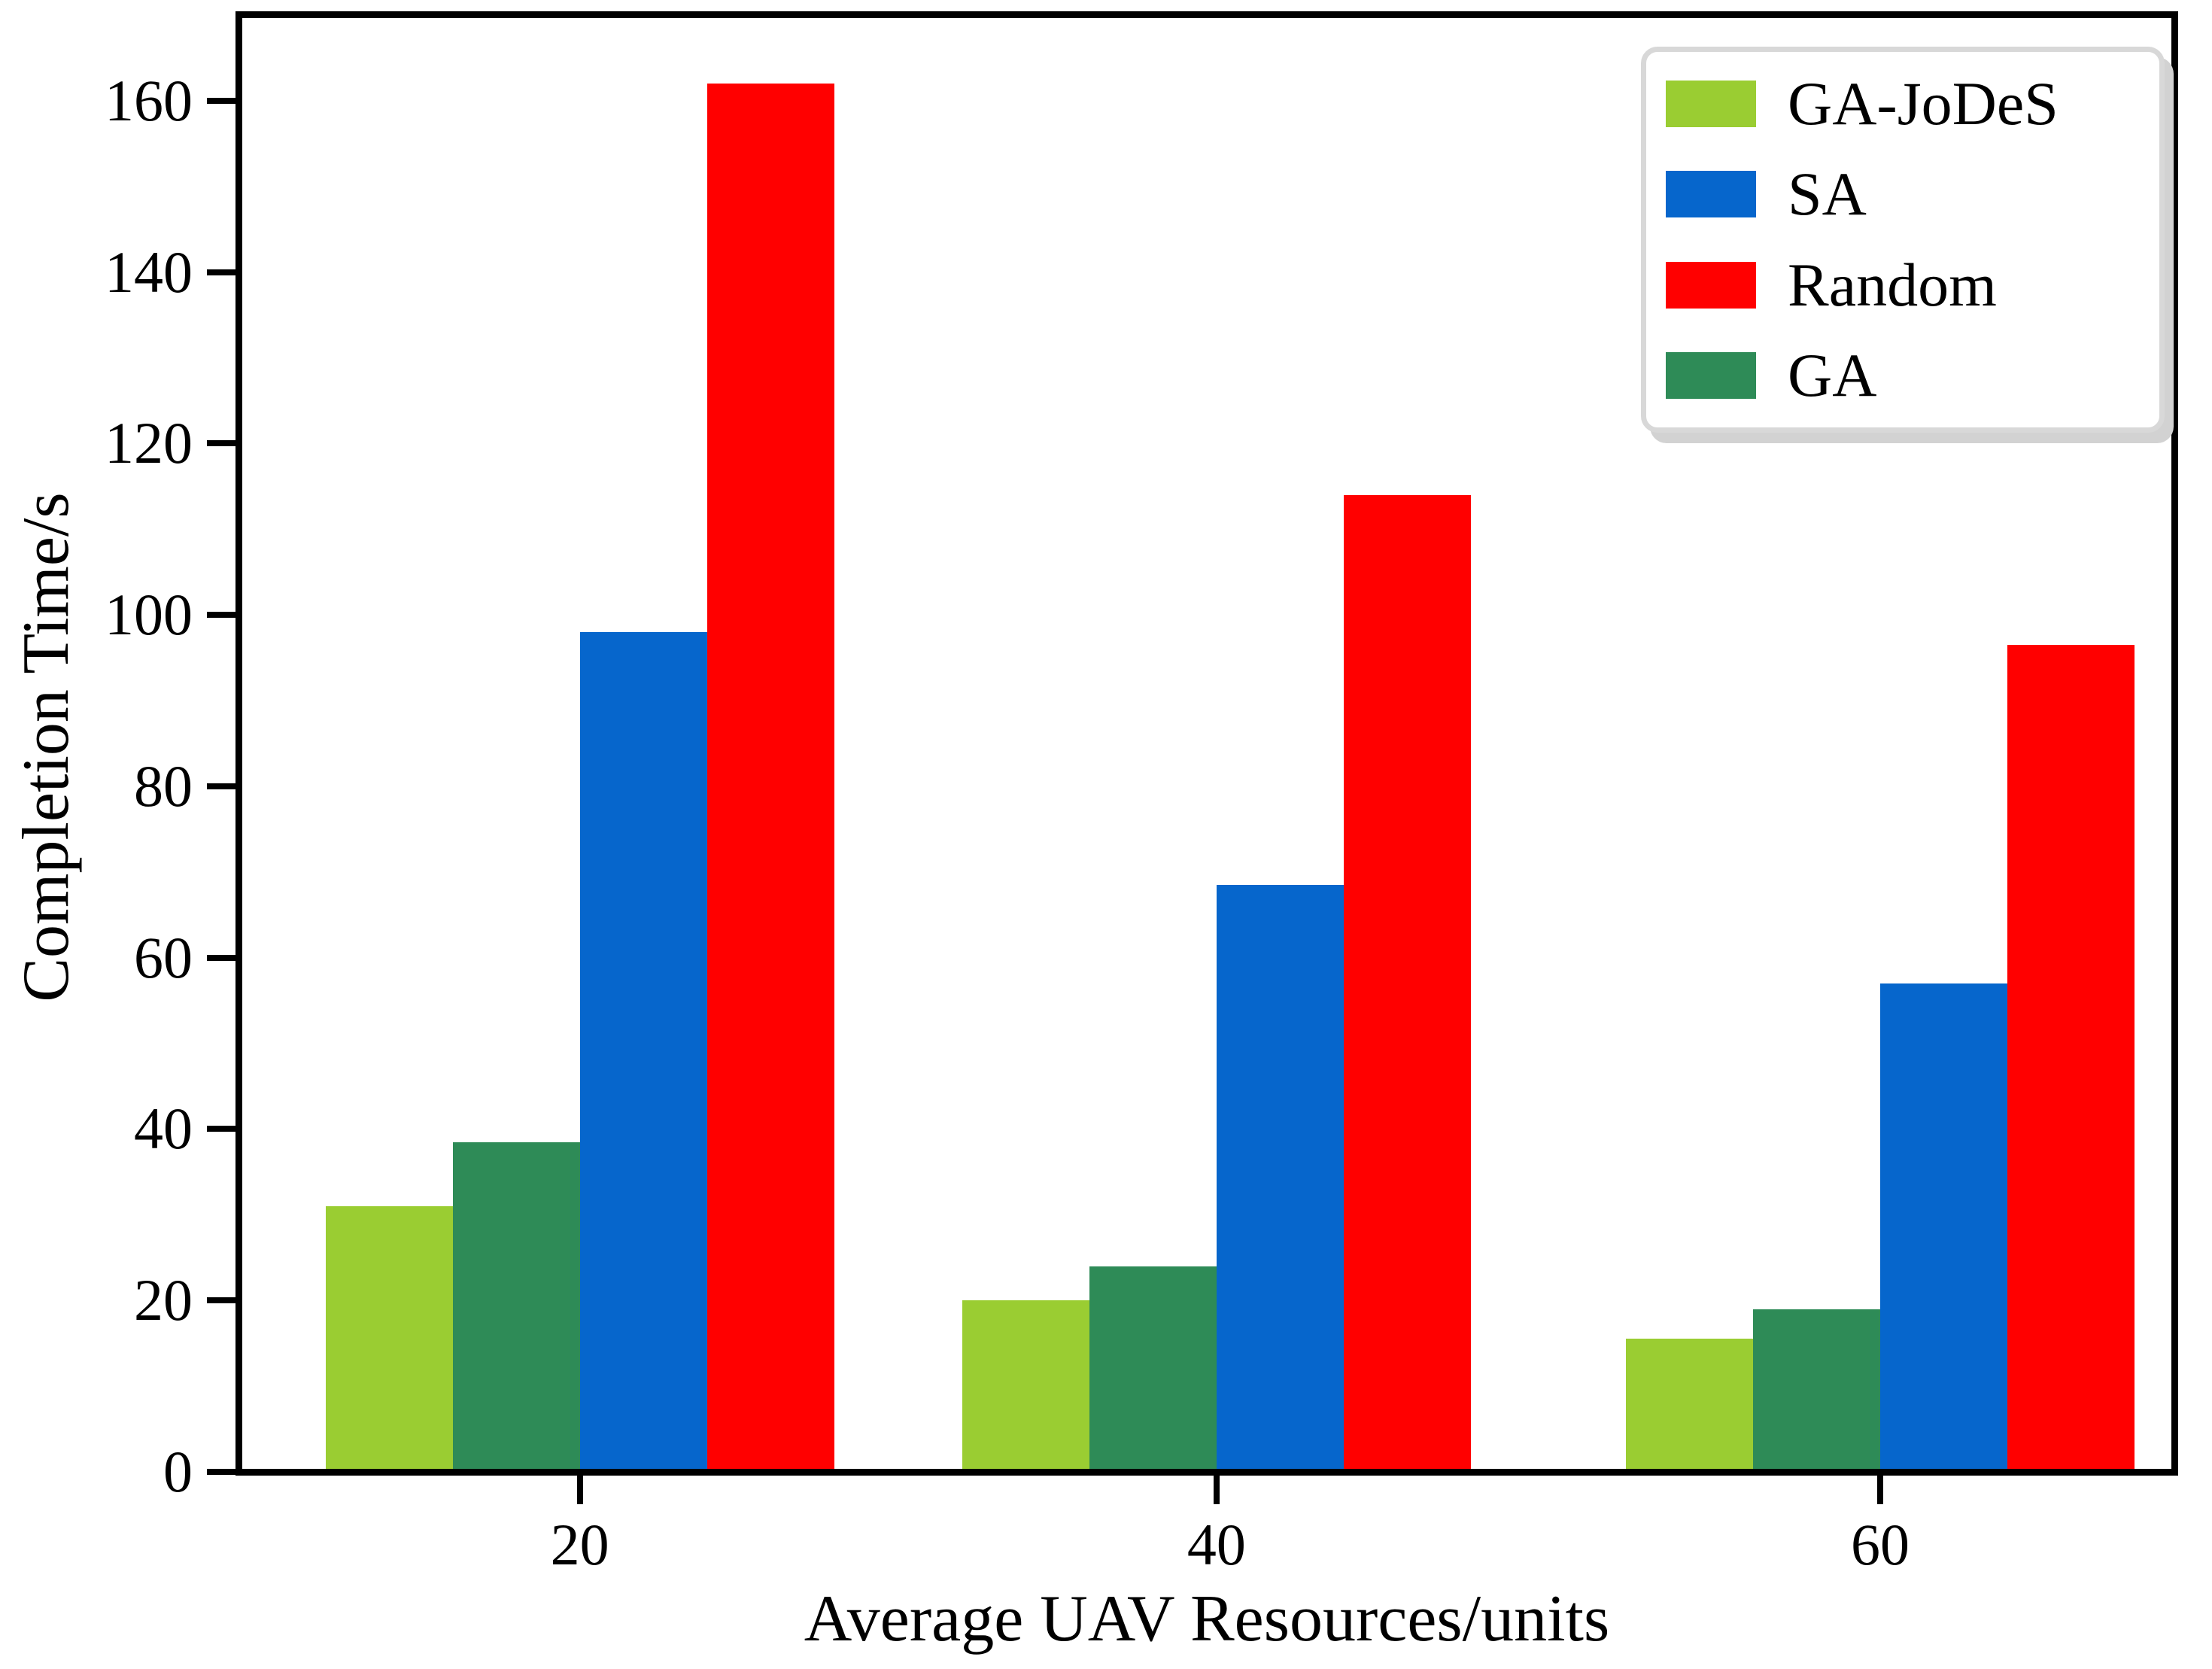  Describe the element at coordinates (163, 785) in the screenshot. I see `y-tick-label: 80` at that location.